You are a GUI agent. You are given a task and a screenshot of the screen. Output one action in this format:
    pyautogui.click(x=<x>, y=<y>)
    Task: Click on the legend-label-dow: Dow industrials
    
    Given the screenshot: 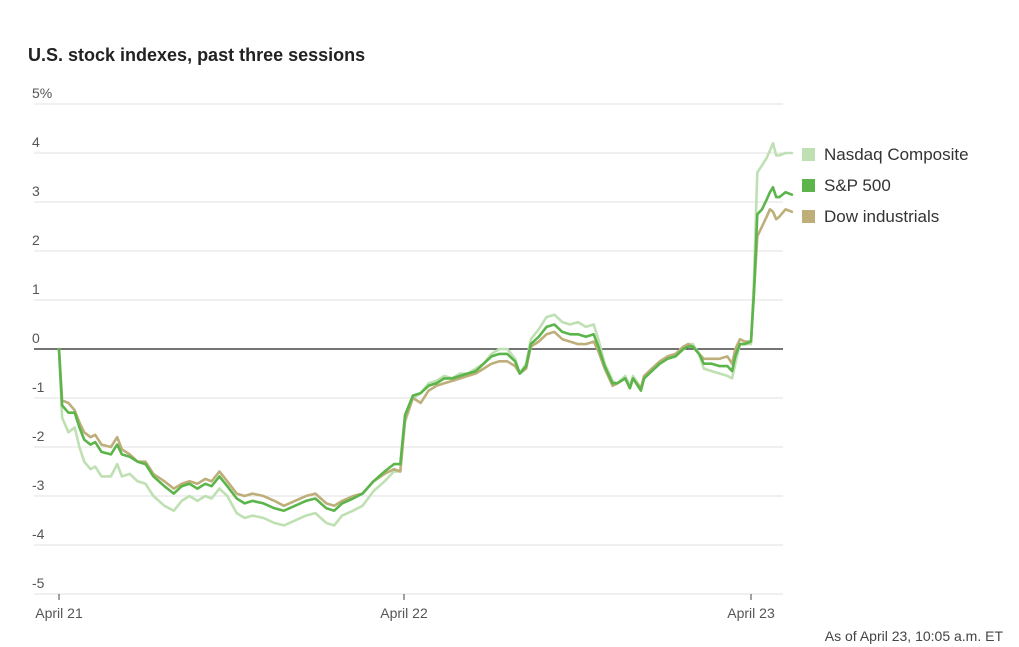 What is the action you would take?
    pyautogui.click(x=882, y=216)
    